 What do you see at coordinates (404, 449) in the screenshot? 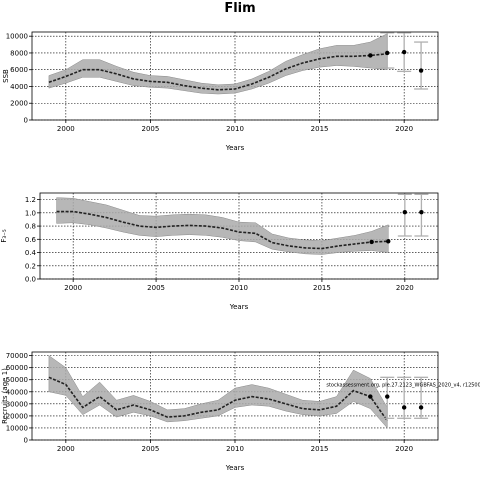
I see `recruits-xtick-label-4: 2020` at bounding box center [404, 449].